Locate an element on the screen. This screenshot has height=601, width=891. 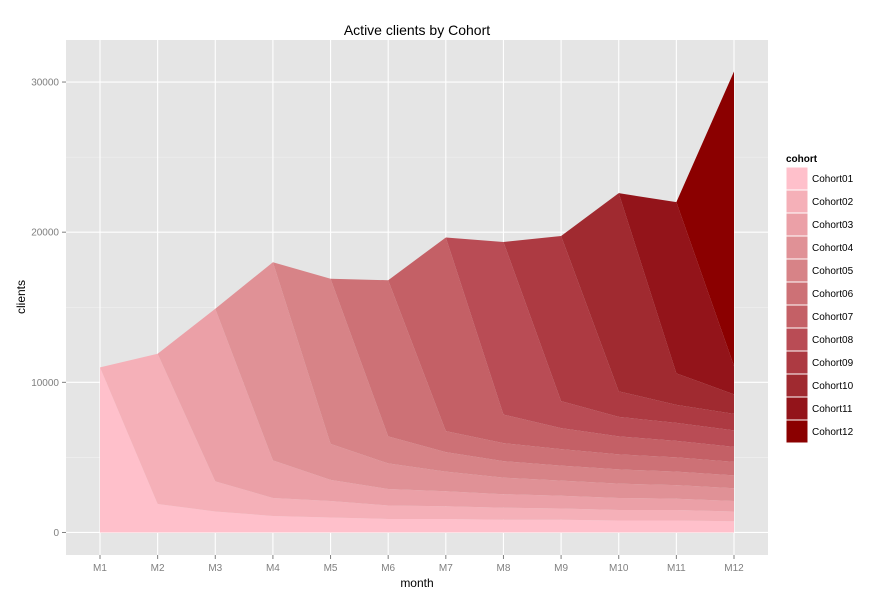
x-tick-label: M3 is located at coordinates (215, 568).